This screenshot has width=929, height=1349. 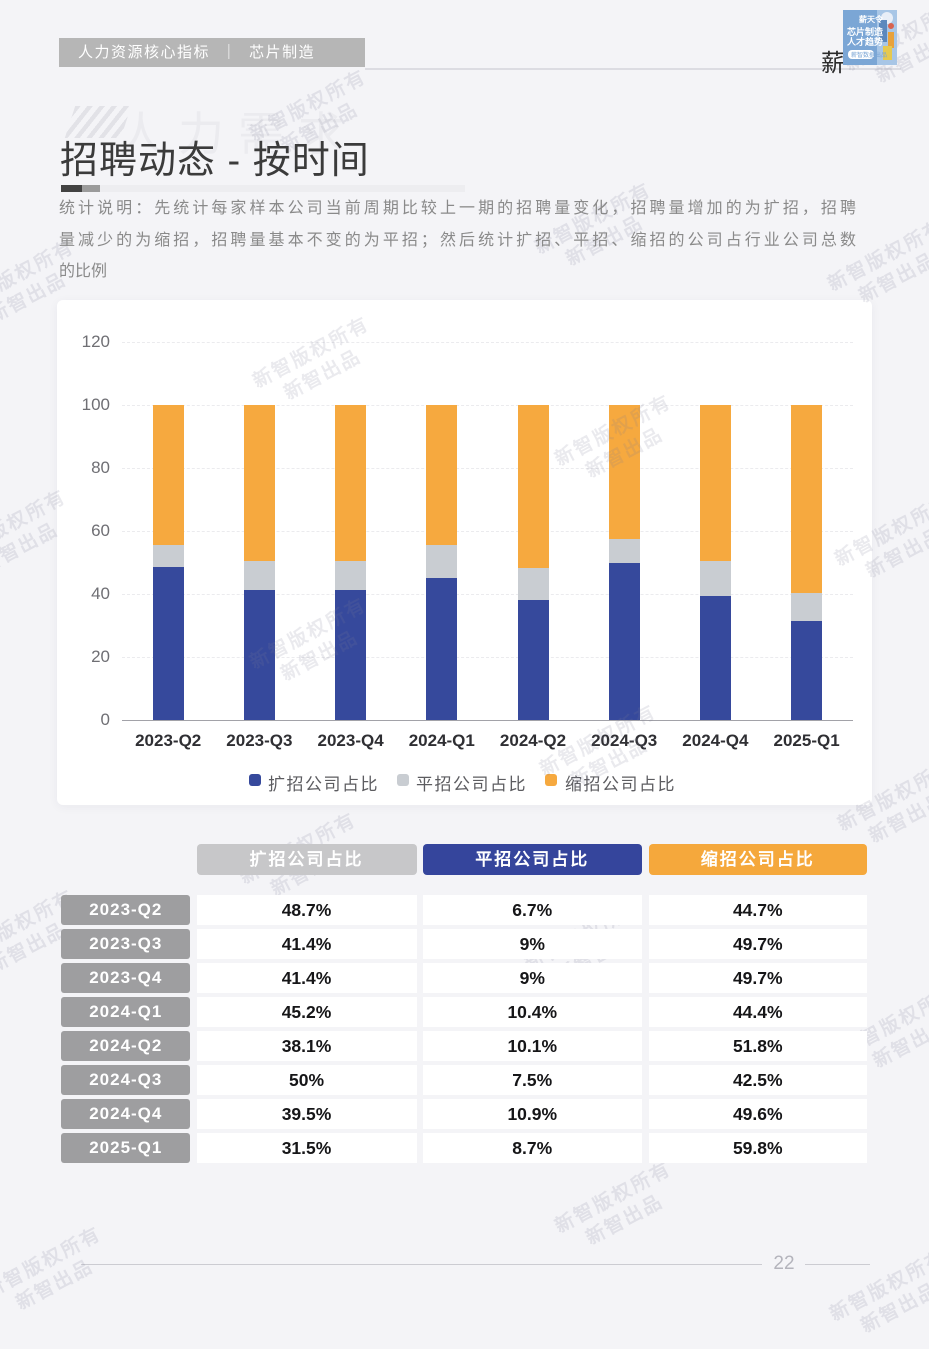 What do you see at coordinates (864, 41) in the screenshot?
I see `svg-text: 人才趋势` at bounding box center [864, 41].